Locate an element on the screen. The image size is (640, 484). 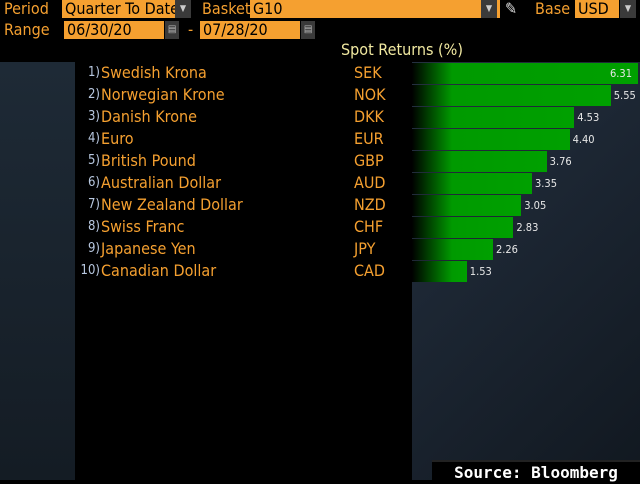
currency-name: Euro is located at coordinates (117, 138).